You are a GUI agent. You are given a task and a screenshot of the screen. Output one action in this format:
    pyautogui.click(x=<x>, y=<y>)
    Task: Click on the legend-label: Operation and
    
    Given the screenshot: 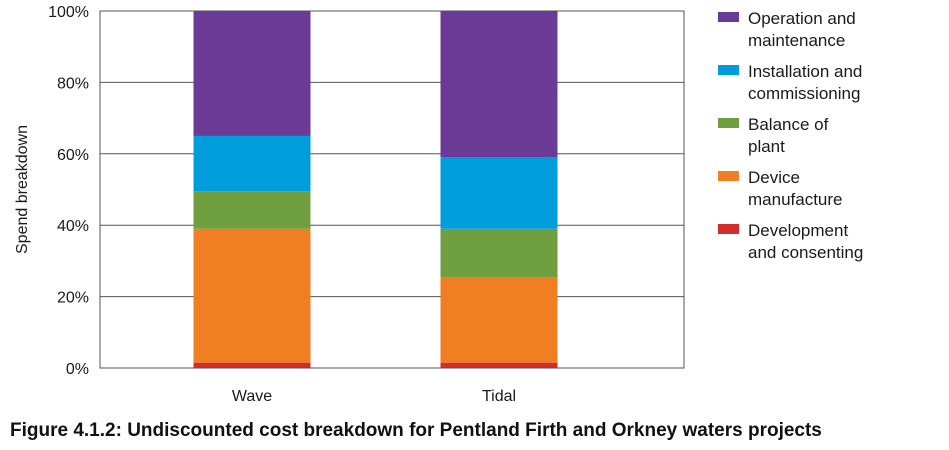 What is the action you would take?
    pyautogui.click(x=802, y=18)
    